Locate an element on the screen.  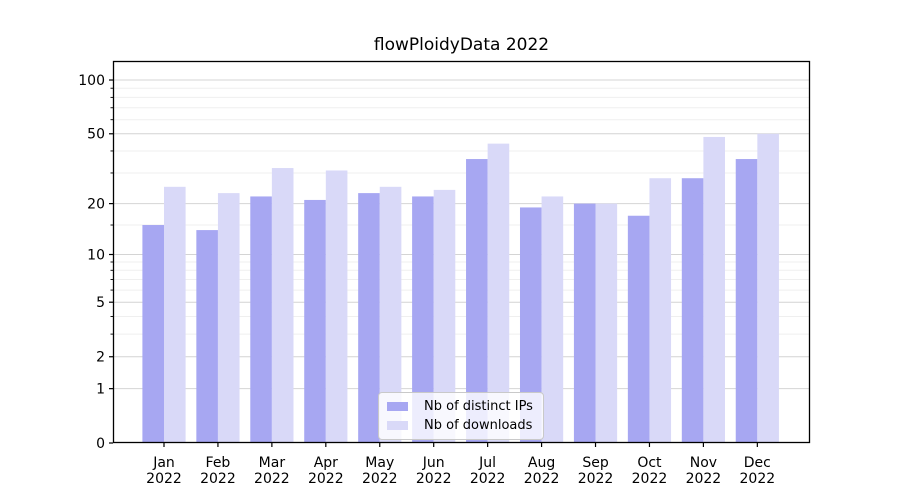
y-tick-label: 0 is located at coordinates (100, 444).